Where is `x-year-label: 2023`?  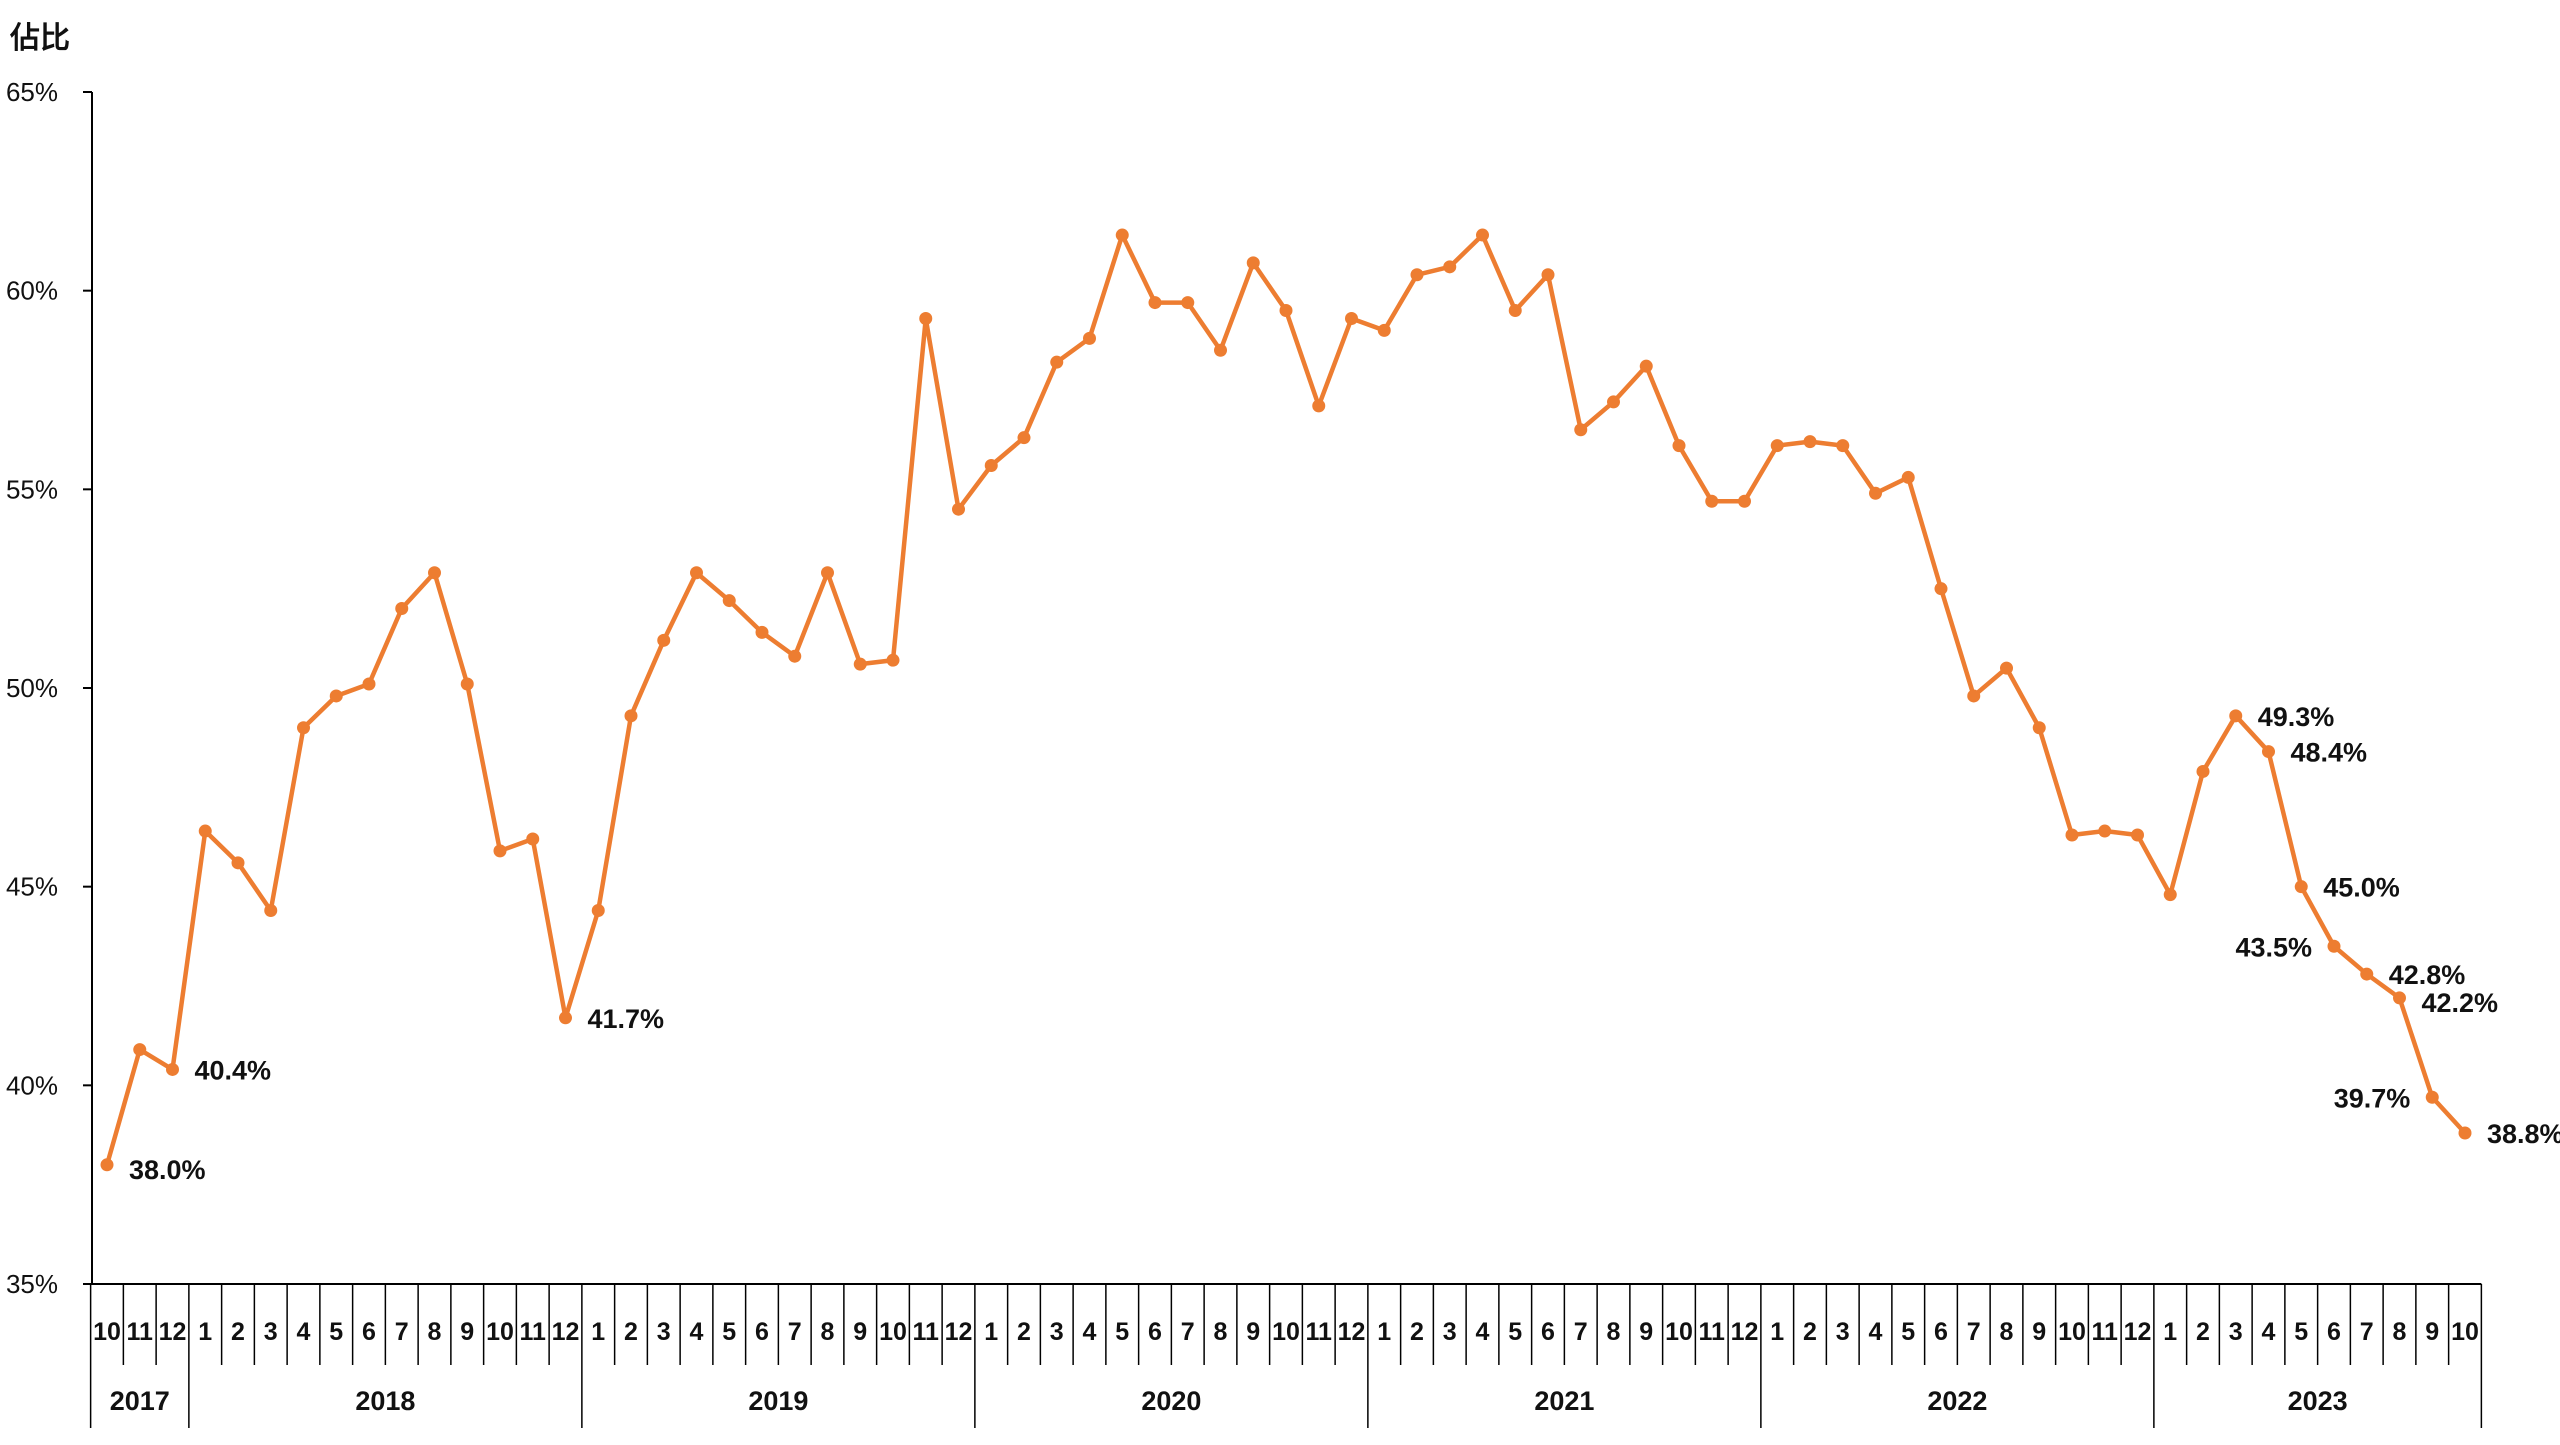 x-year-label: 2023 is located at coordinates (2318, 1401).